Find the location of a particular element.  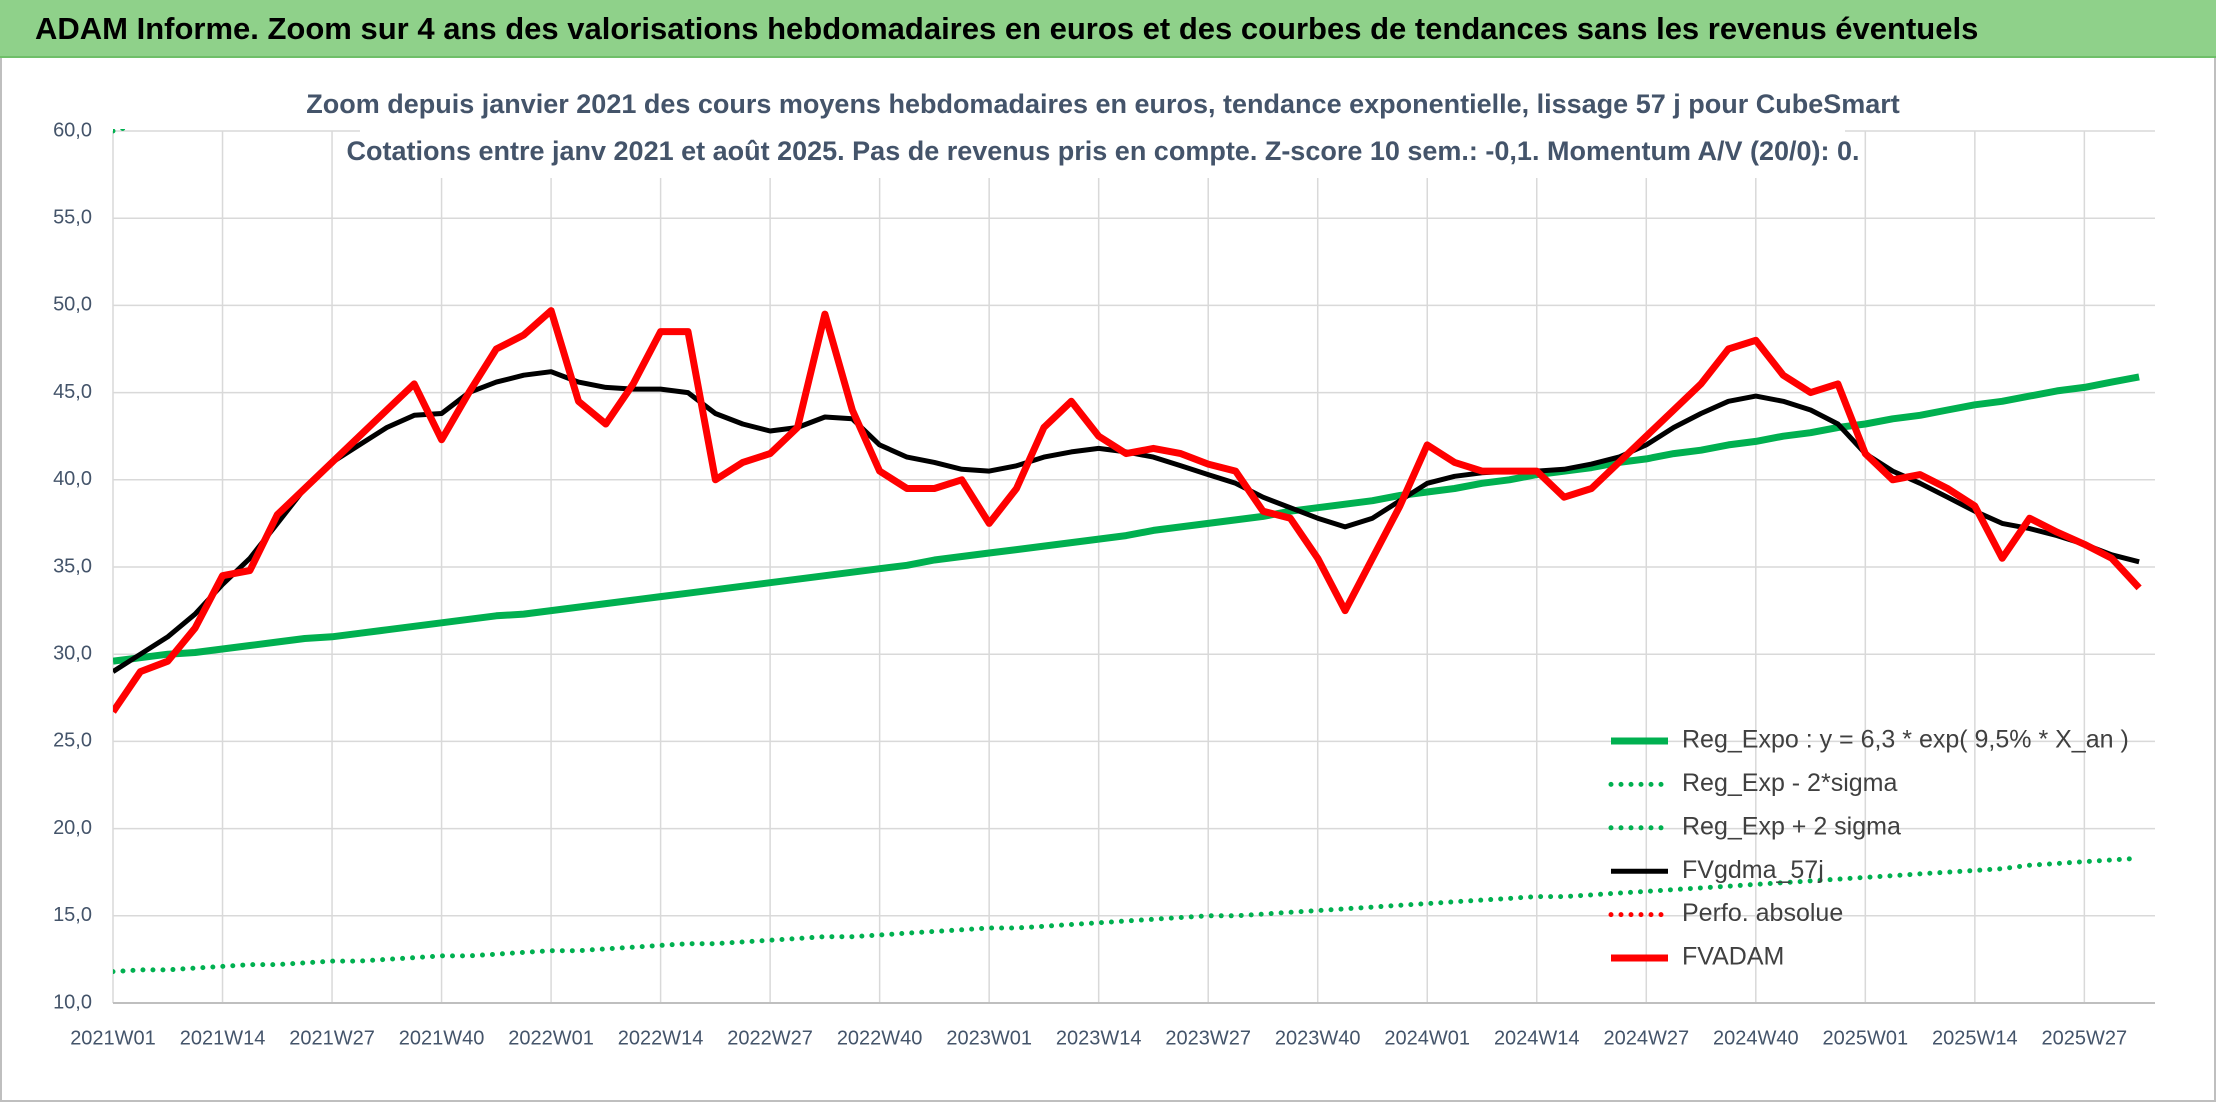

legend-label: FVgdma_57j is located at coordinates (1753, 870).